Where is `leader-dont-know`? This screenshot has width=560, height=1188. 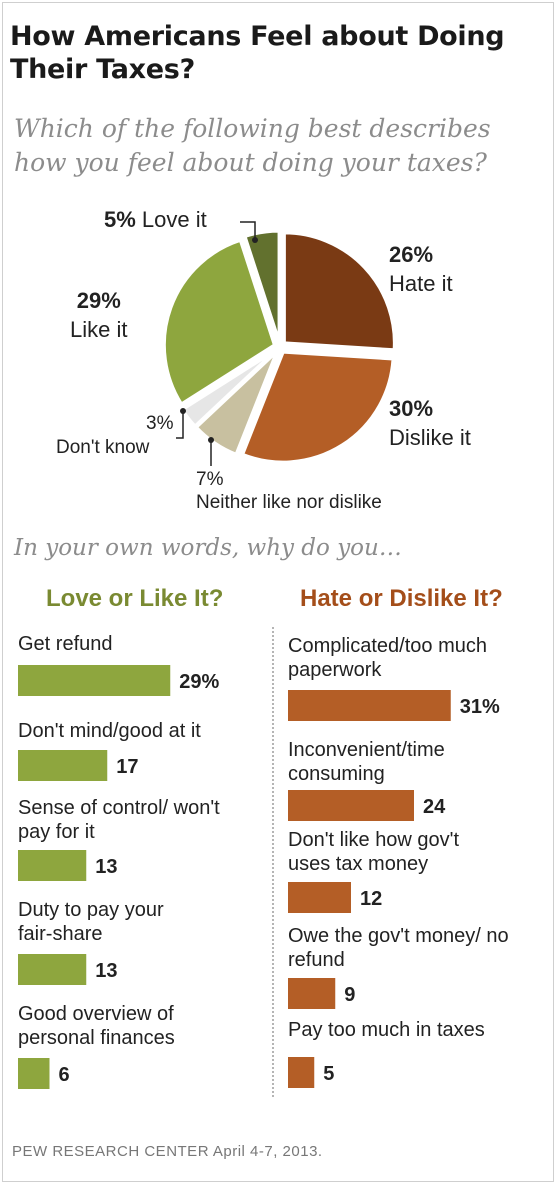 leader-dont-know is located at coordinates (180, 426).